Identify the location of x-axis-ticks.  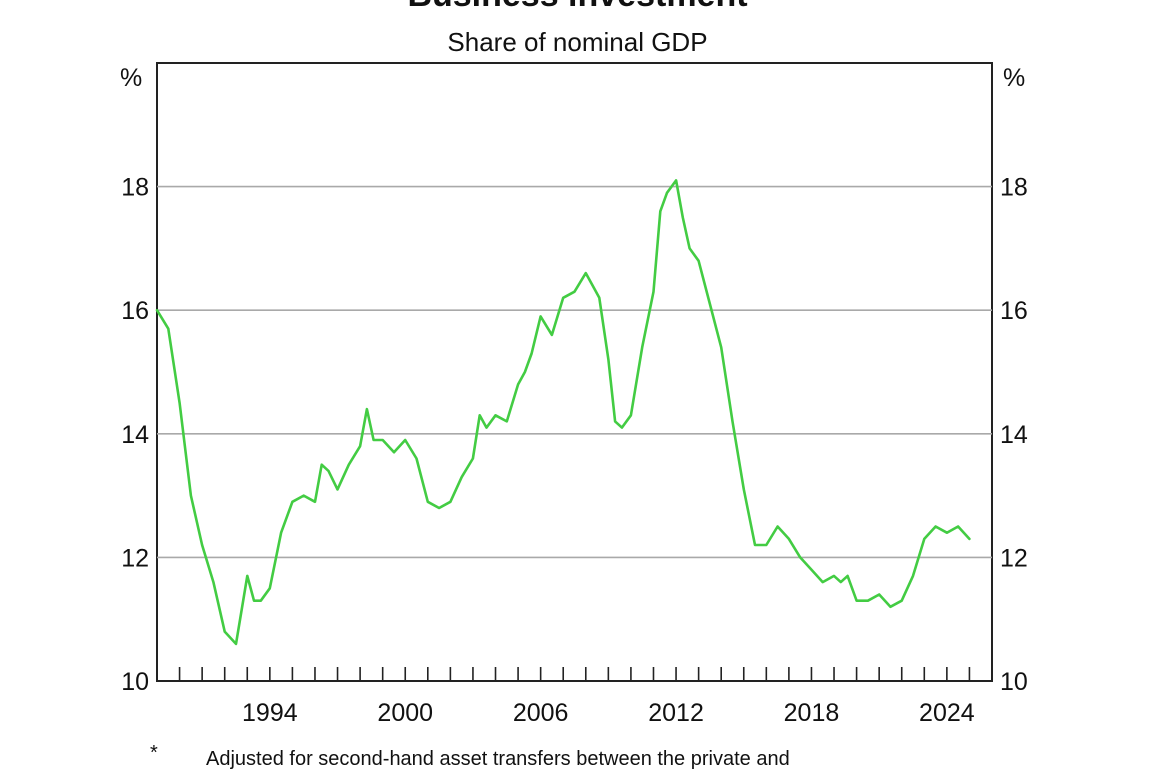
(574, 674).